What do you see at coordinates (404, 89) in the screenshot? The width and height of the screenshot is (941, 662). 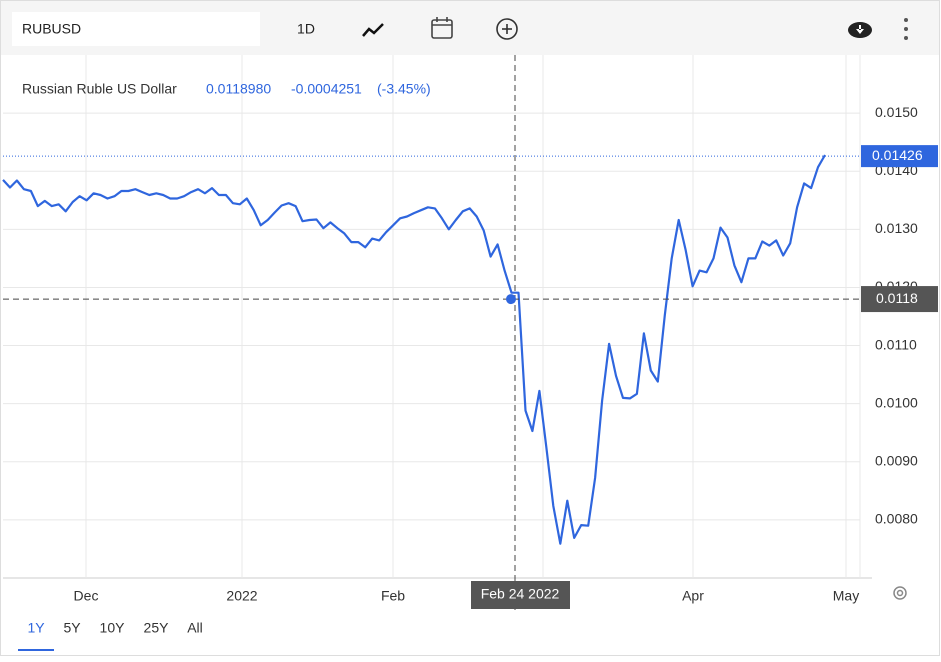 I see `change-pct: (-3.45%)` at bounding box center [404, 89].